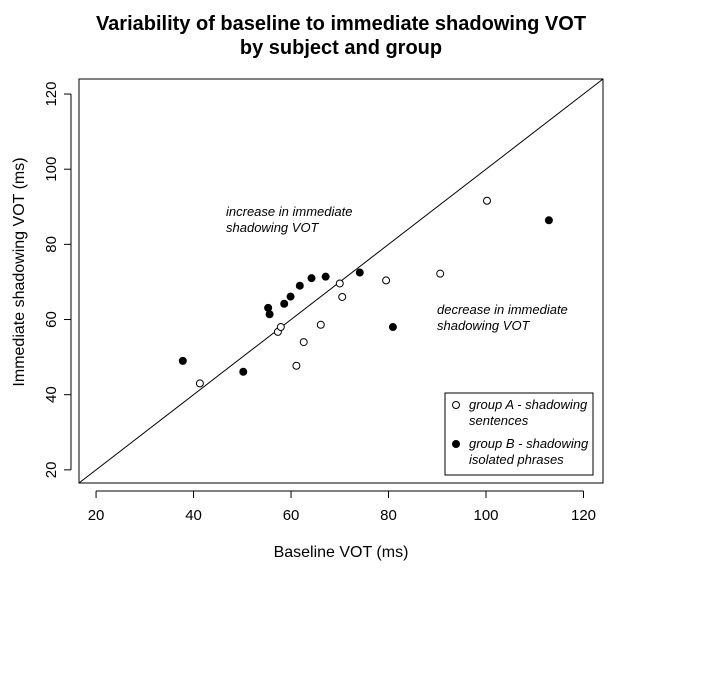 The width and height of the screenshot is (710, 679). Describe the element at coordinates (51, 169) in the screenshot. I see `y-tick-label: 100` at that location.